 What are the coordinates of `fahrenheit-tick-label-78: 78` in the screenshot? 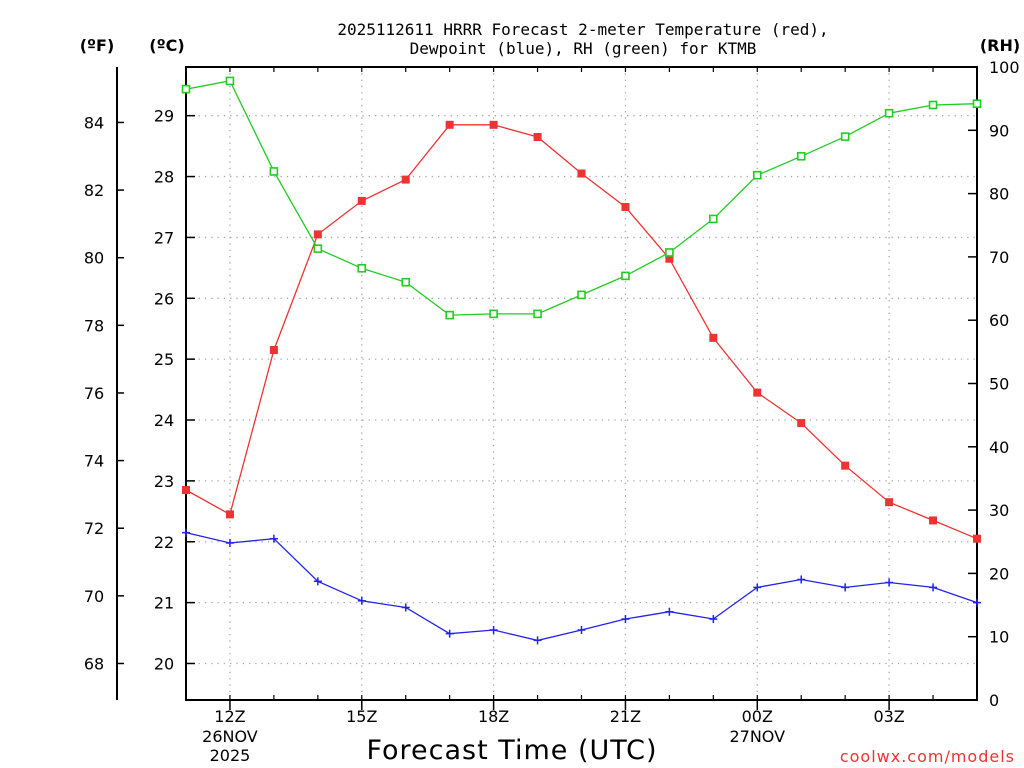 It's located at (94, 325).